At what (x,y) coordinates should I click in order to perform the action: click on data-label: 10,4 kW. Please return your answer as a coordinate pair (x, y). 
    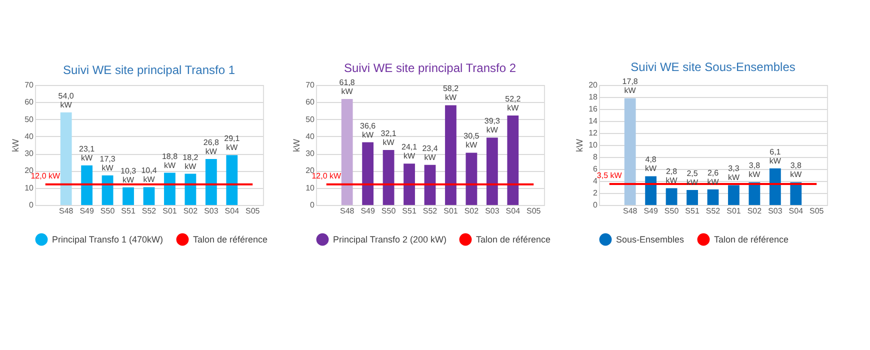
    Looking at the image, I should click on (149, 175).